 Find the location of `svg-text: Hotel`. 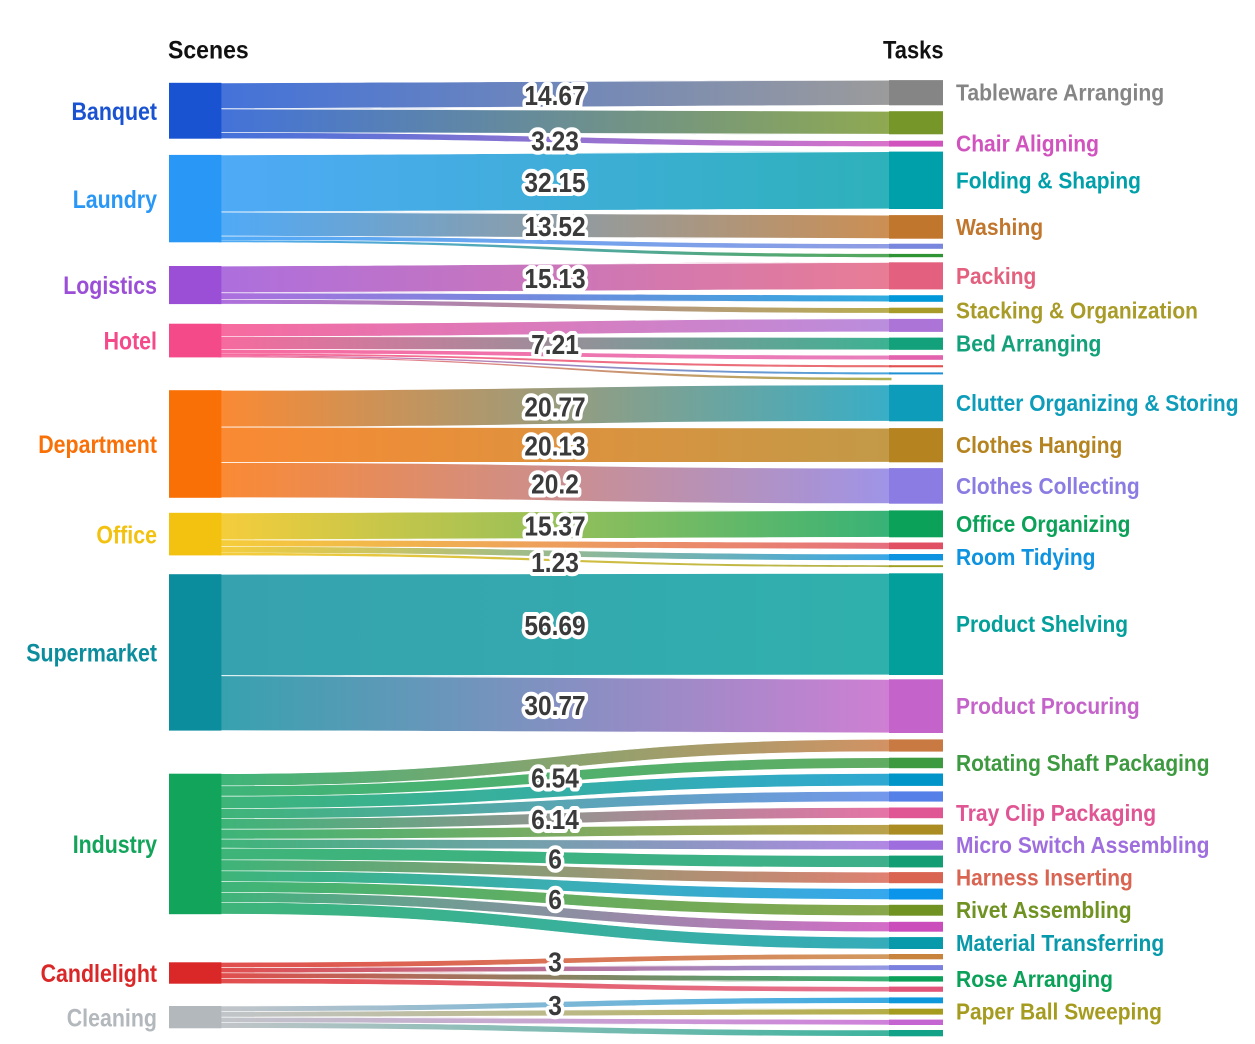

svg-text: Hotel is located at coordinates (130, 342).